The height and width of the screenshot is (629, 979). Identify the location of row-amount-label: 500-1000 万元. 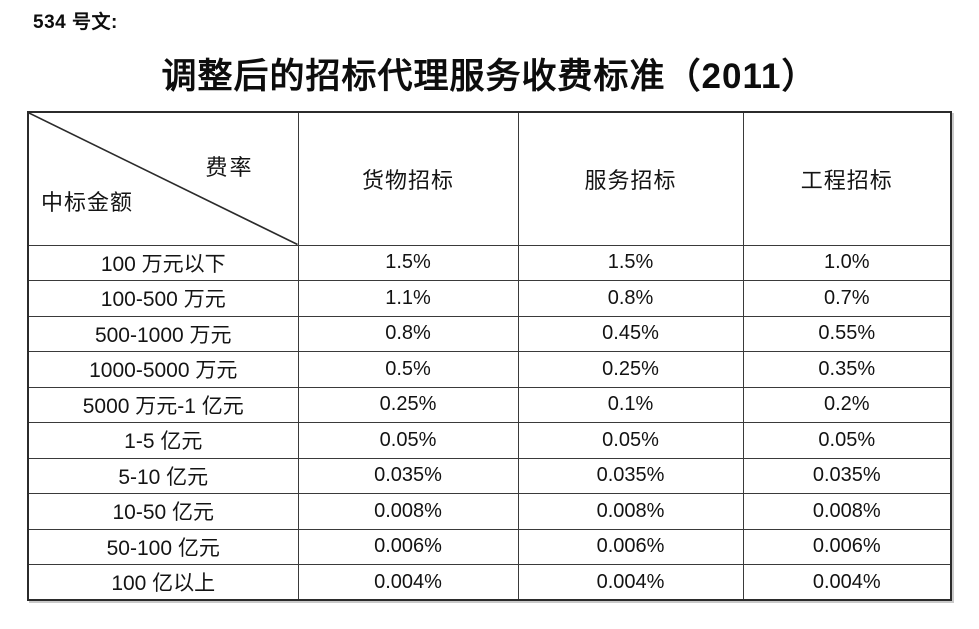
(163, 333).